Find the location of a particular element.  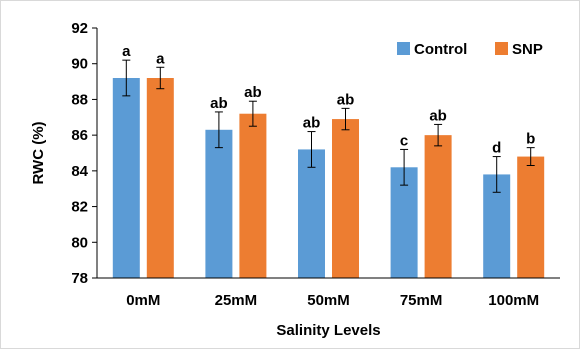

bar-snp-50mM is located at coordinates (345, 198).